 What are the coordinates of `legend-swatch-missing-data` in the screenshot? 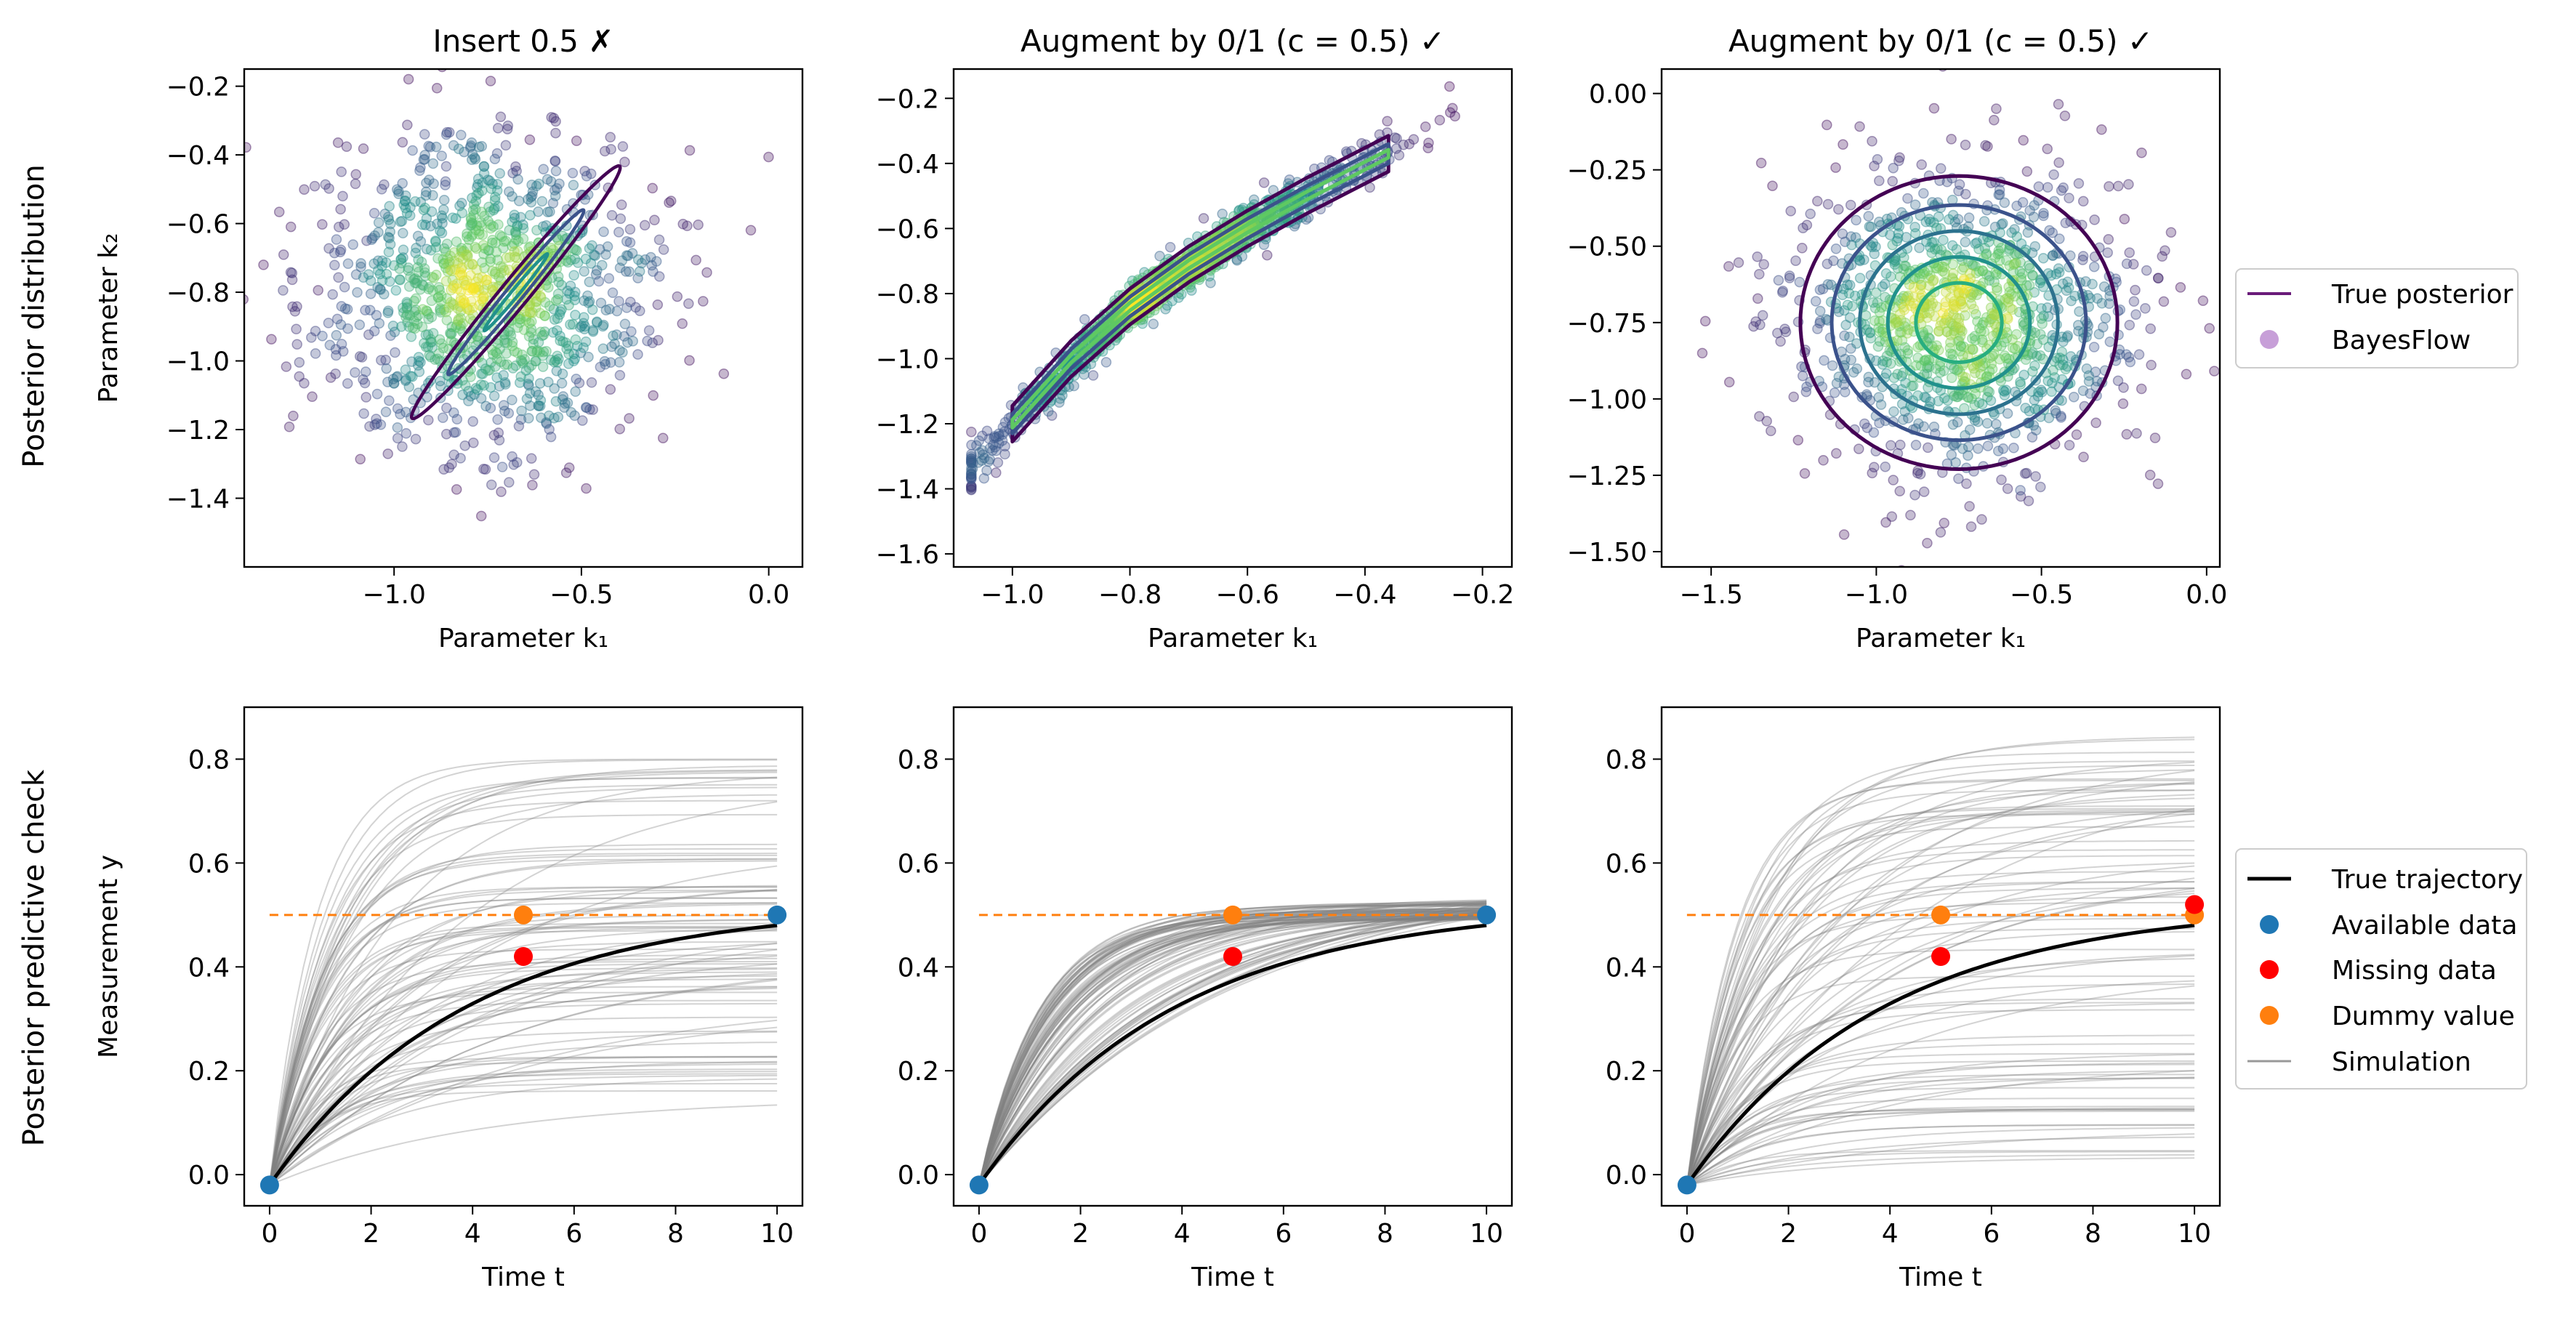 It's located at (2269, 969).